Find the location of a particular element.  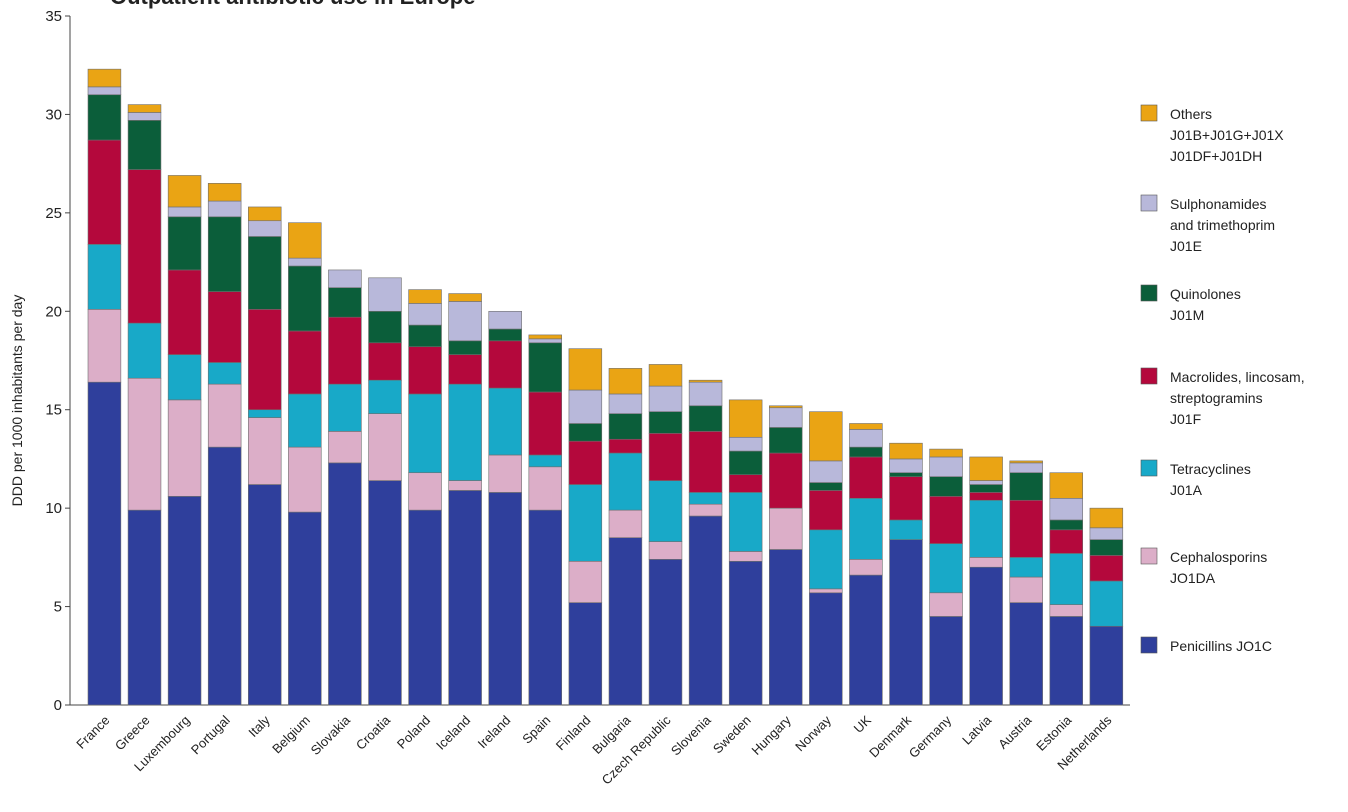

chart-title: Outpatient antibiotic use in Europe is located at coordinates (292, 4).